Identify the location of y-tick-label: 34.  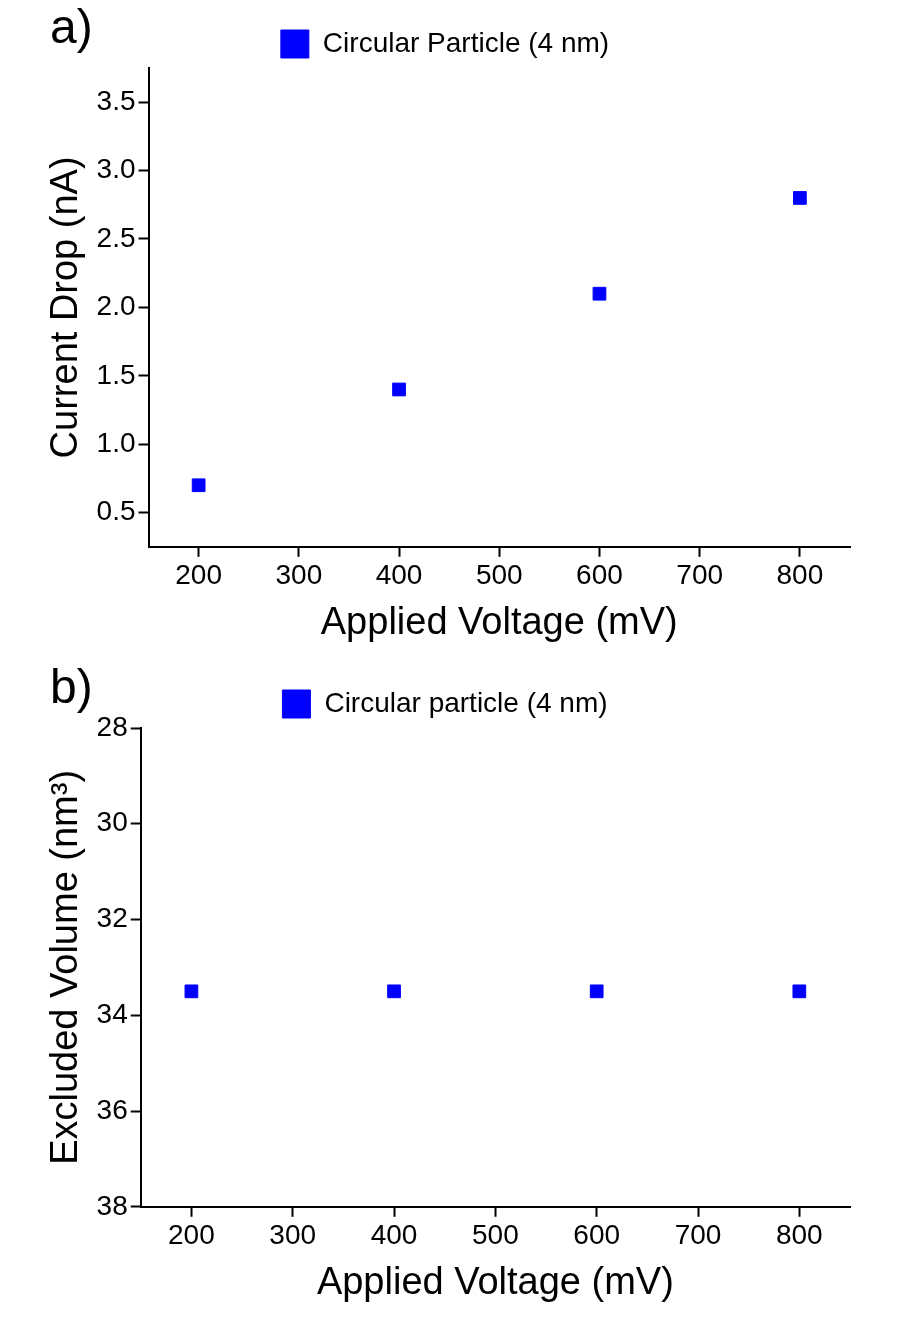
(112, 1013).